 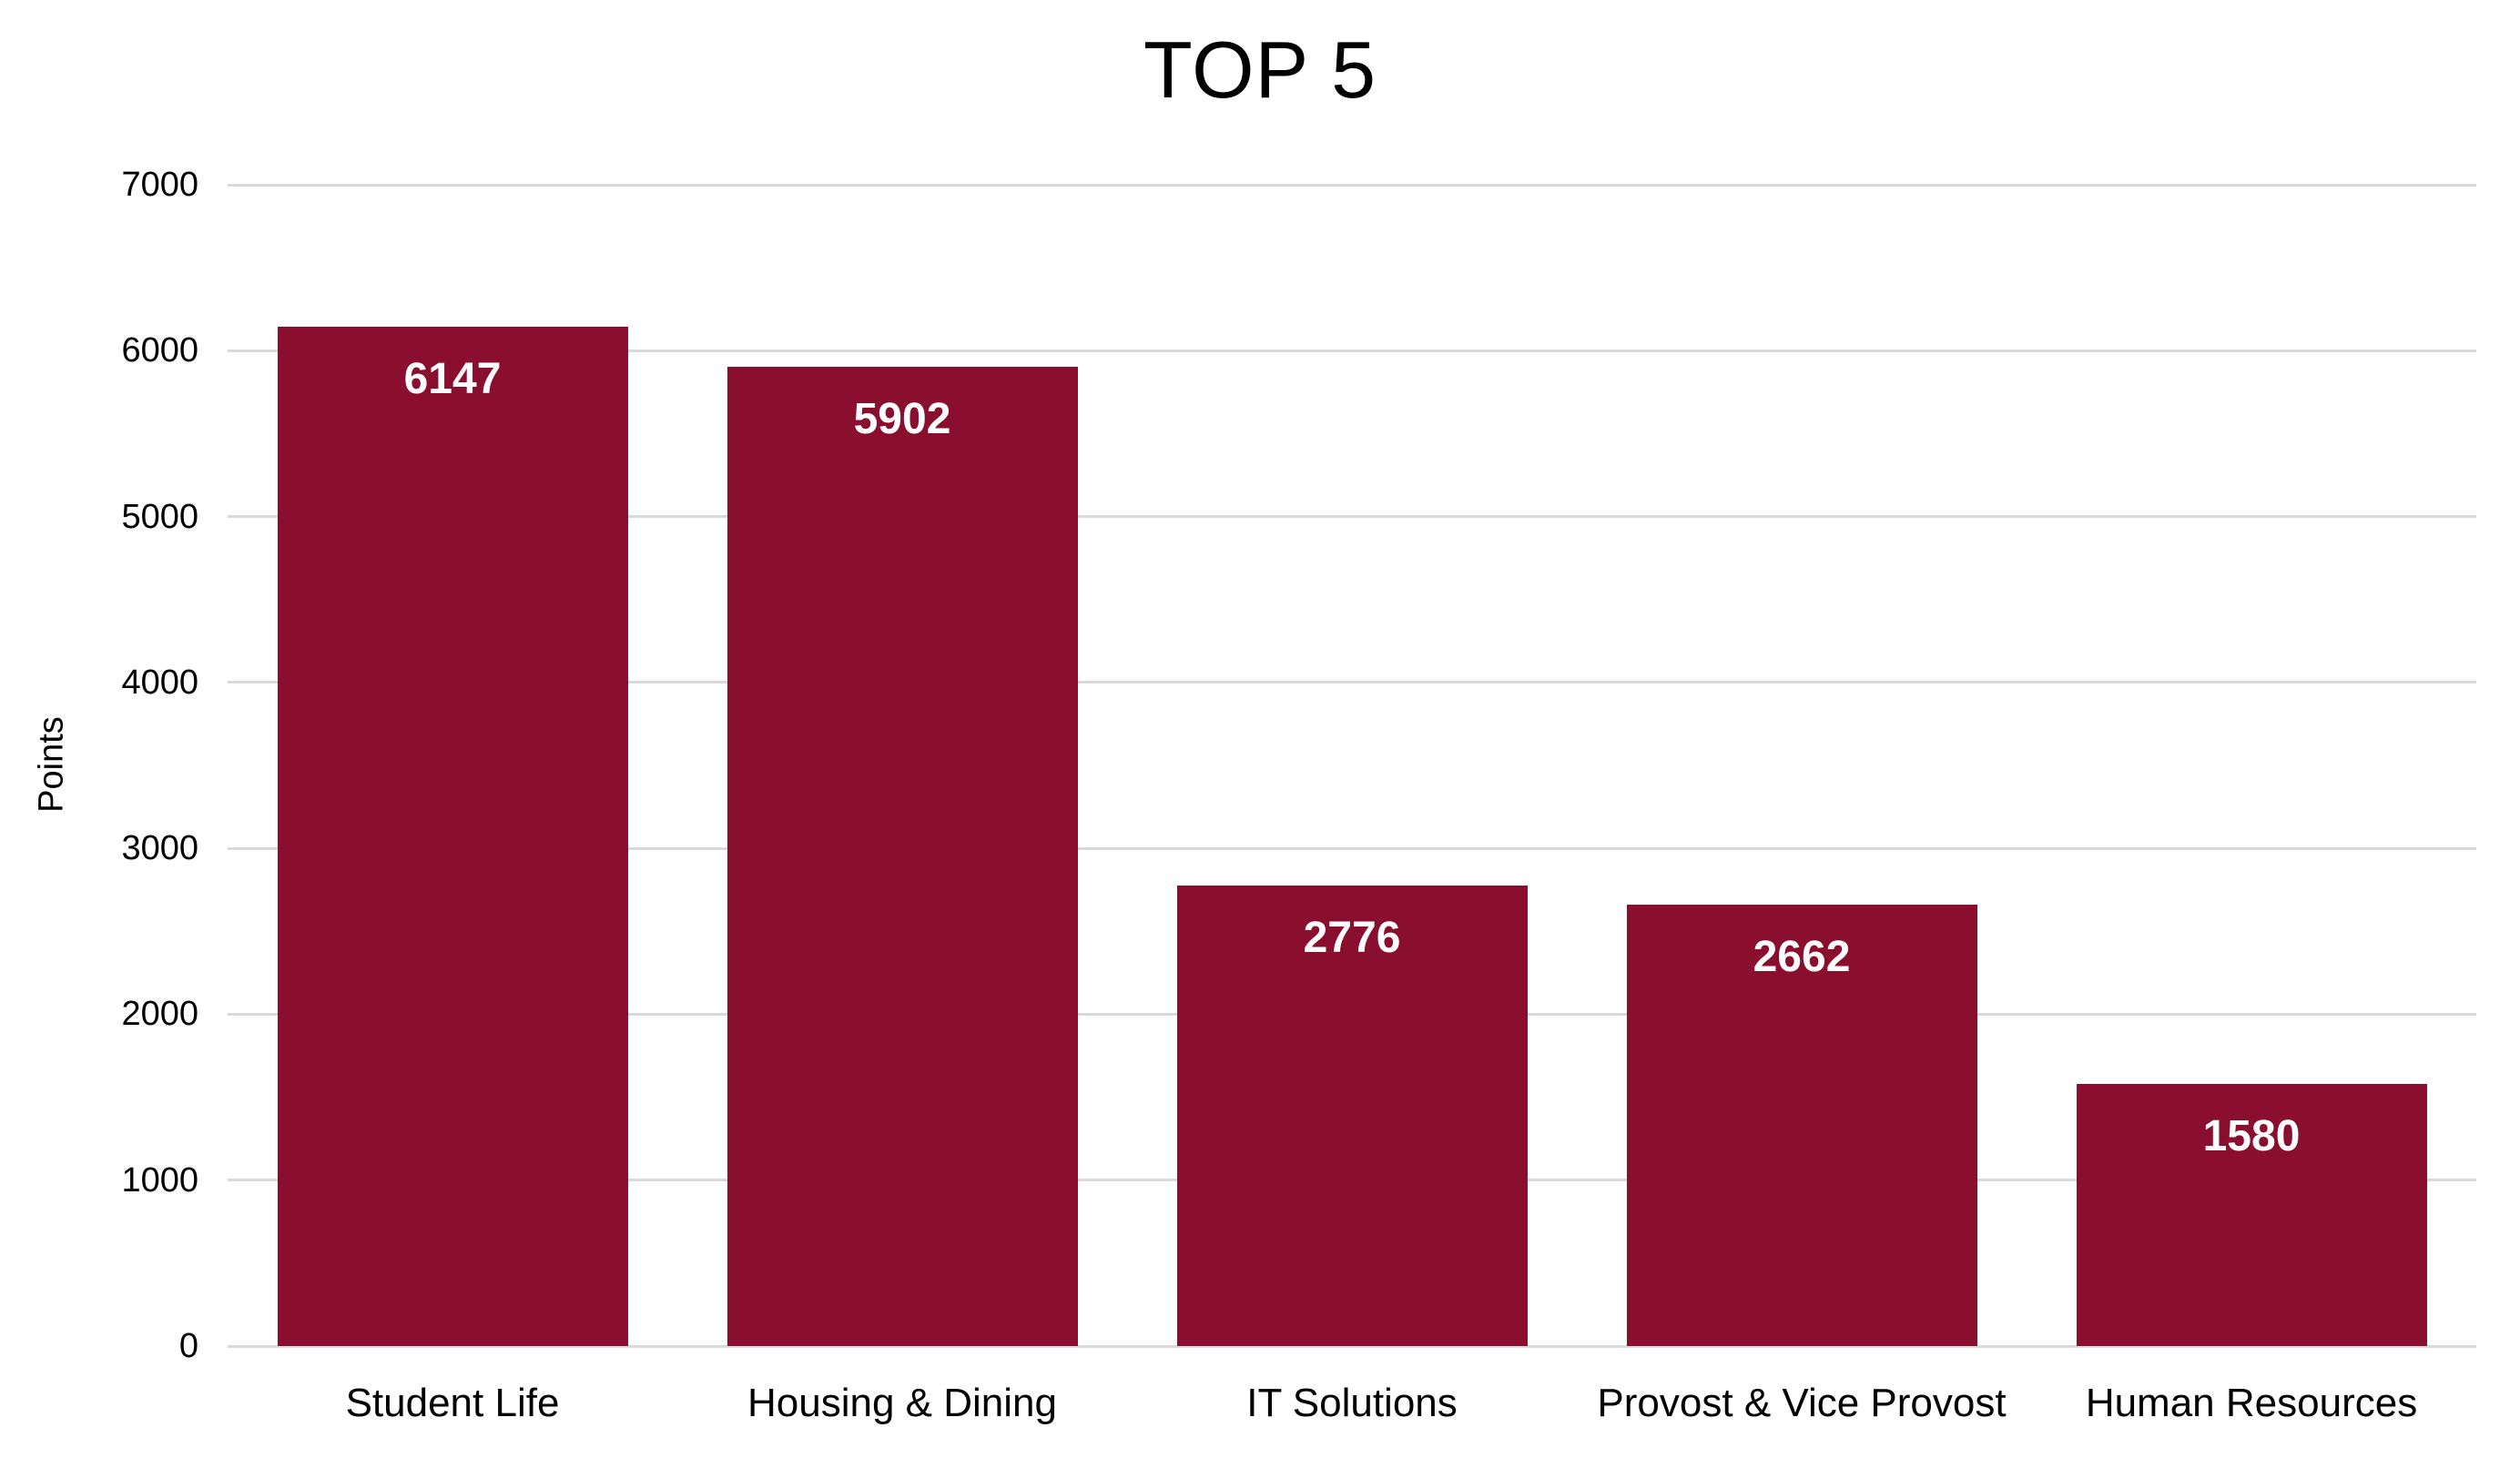 What do you see at coordinates (1260, 70) in the screenshot?
I see `chart-title: TOP 5` at bounding box center [1260, 70].